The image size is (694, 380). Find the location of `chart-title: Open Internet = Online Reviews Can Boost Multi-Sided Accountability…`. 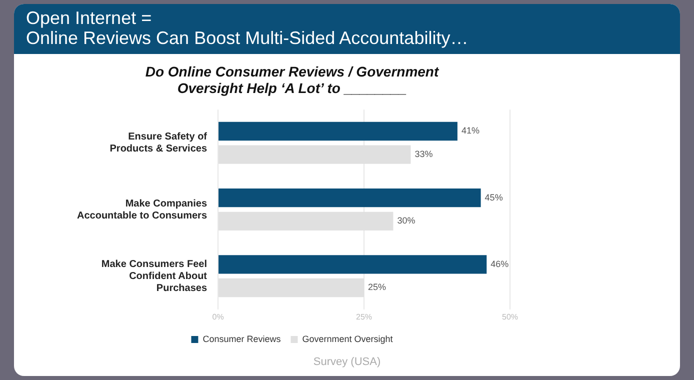

chart-title: Open Internet = Online Reviews Can Boost Multi-Sided Accountability… is located at coordinates (347, 29).